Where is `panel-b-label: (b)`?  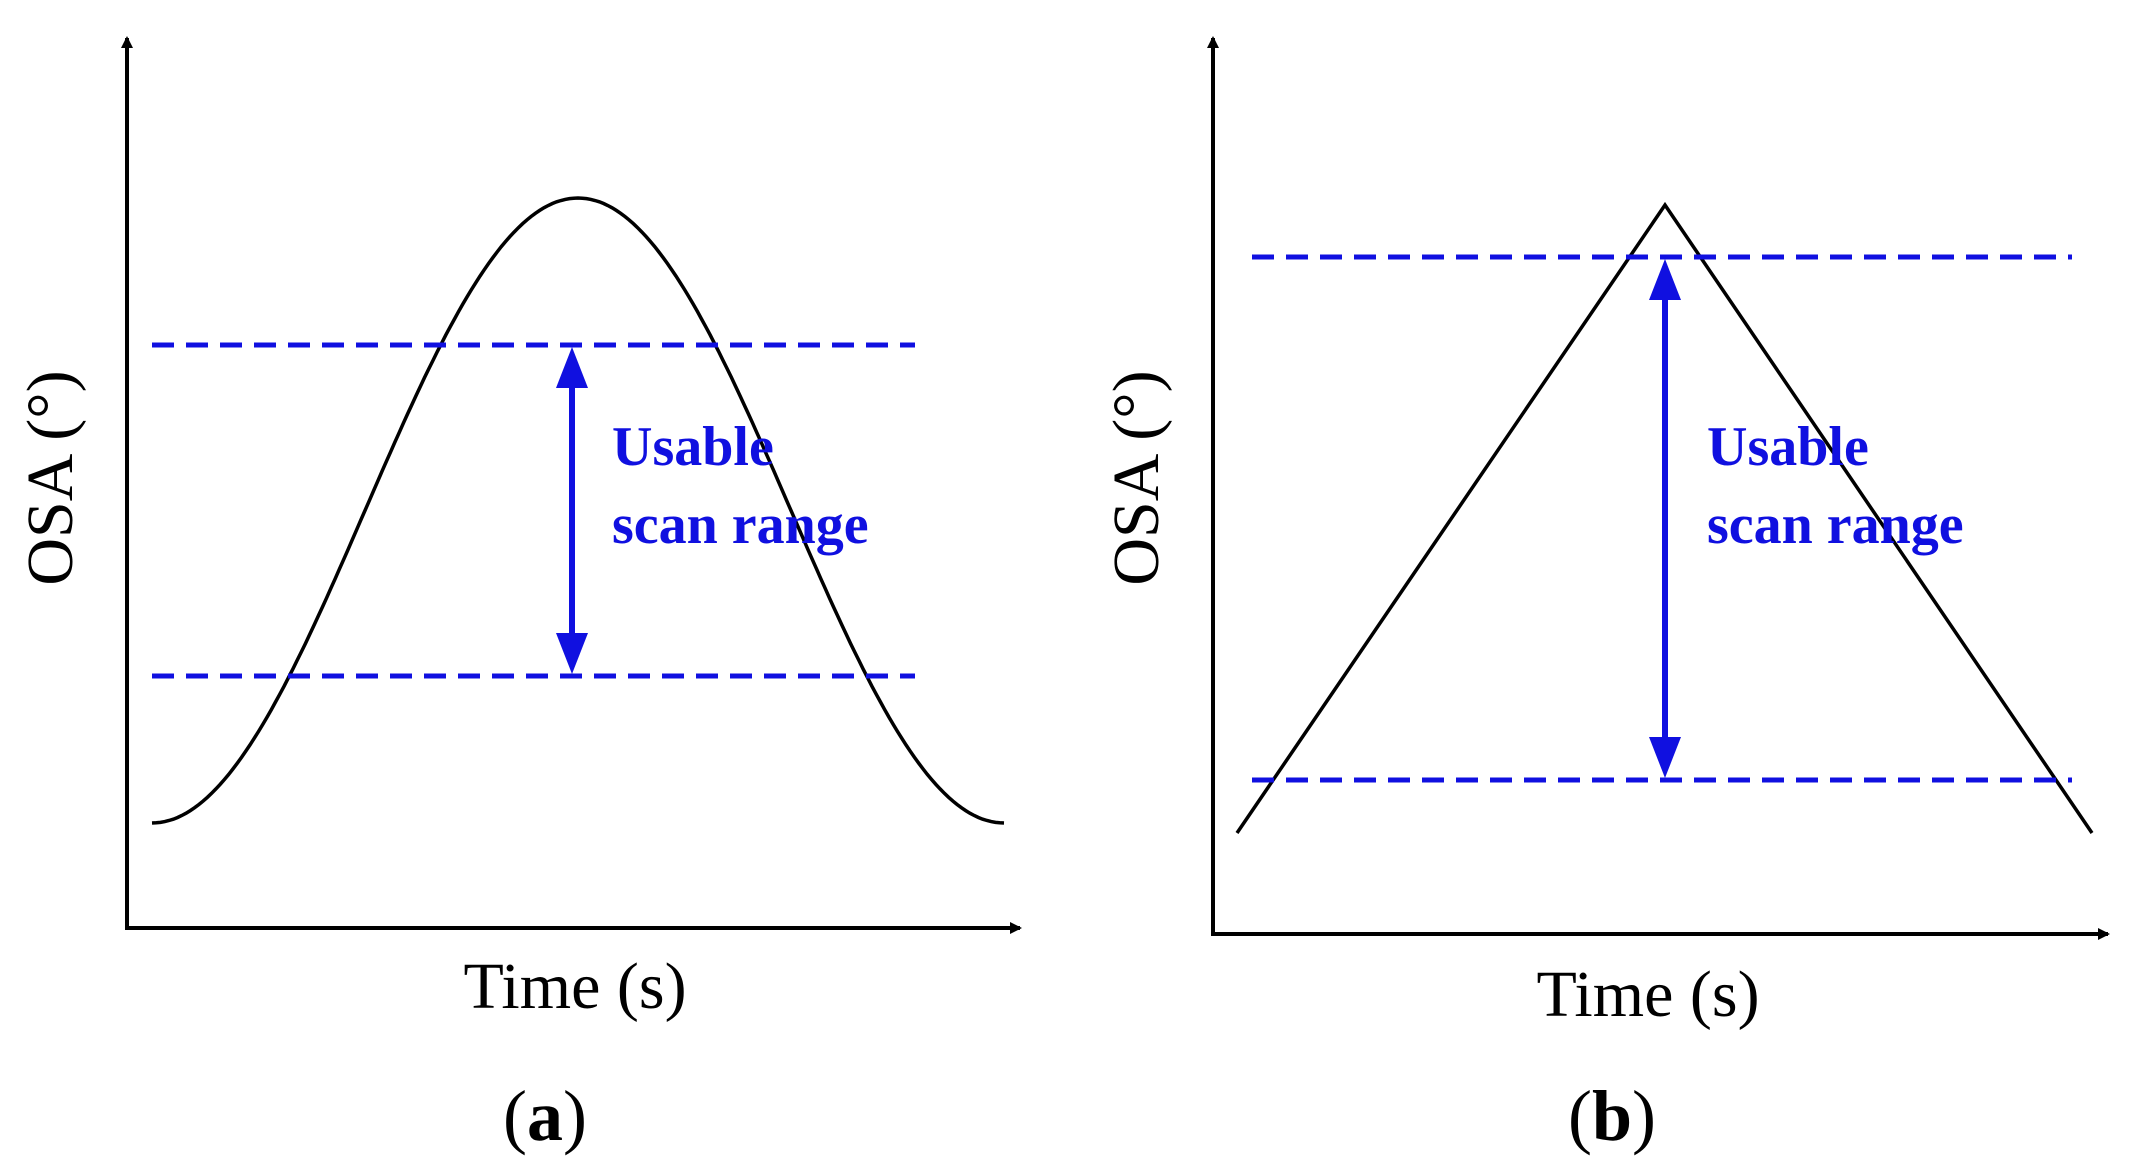 panel-b-label: (b) is located at coordinates (1612, 1116).